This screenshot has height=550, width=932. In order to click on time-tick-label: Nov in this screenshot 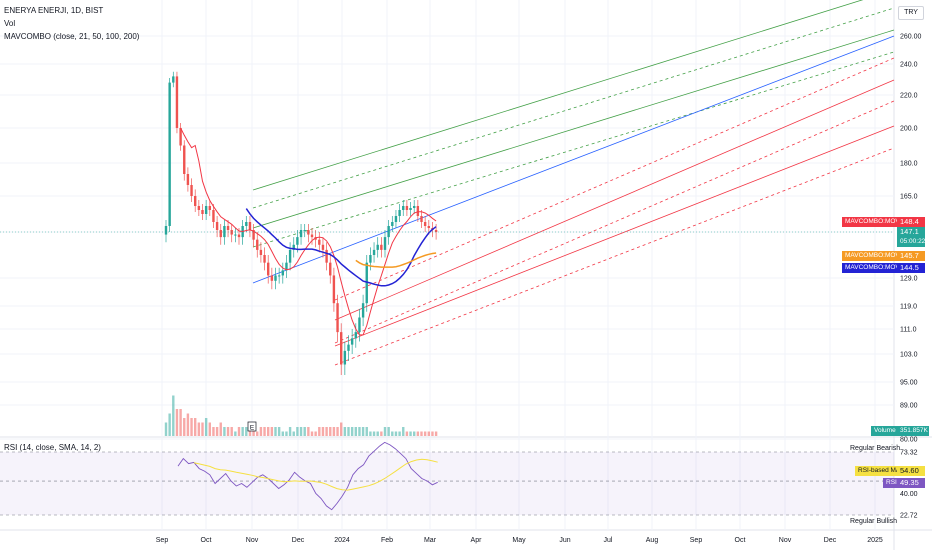, I will do `click(252, 540)`.